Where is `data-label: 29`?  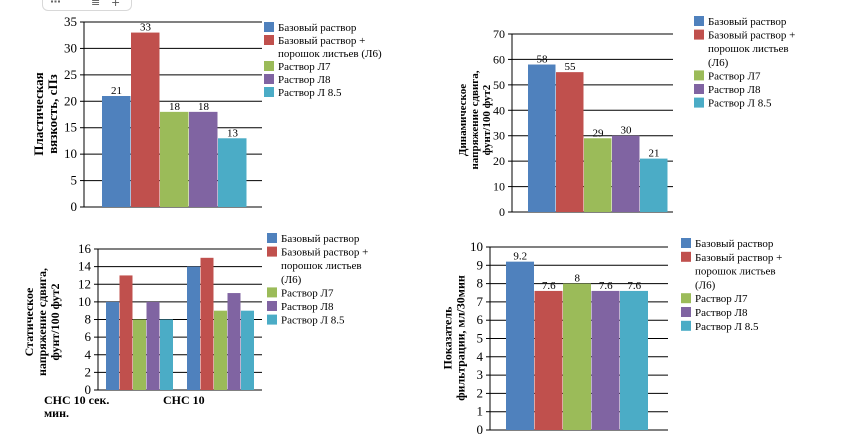 data-label: 29 is located at coordinates (599, 133).